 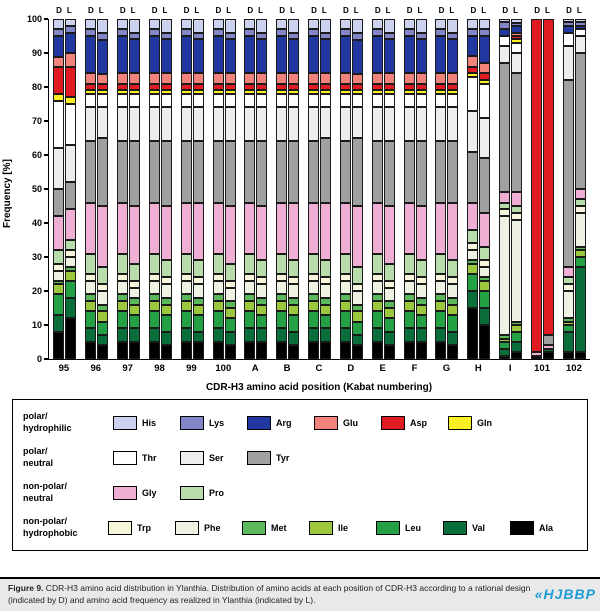 What do you see at coordinates (342, 527) in the screenshot?
I see `legend-item-Ile: Ile` at bounding box center [342, 527].